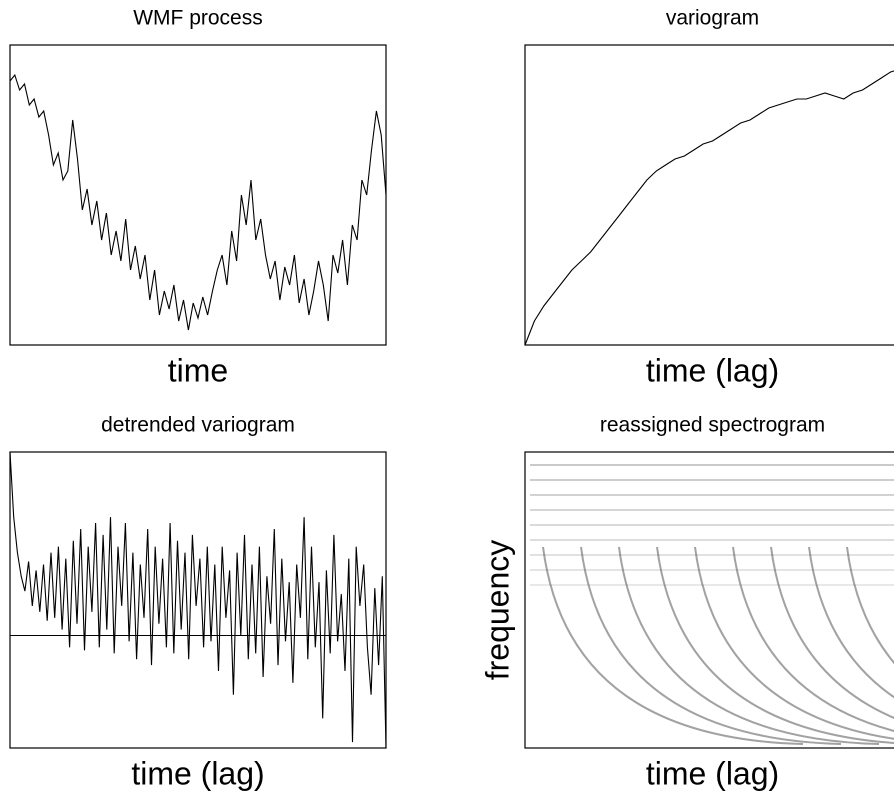  What do you see at coordinates (497, 610) in the screenshot?
I see `y-axis-label: frequency` at bounding box center [497, 610].